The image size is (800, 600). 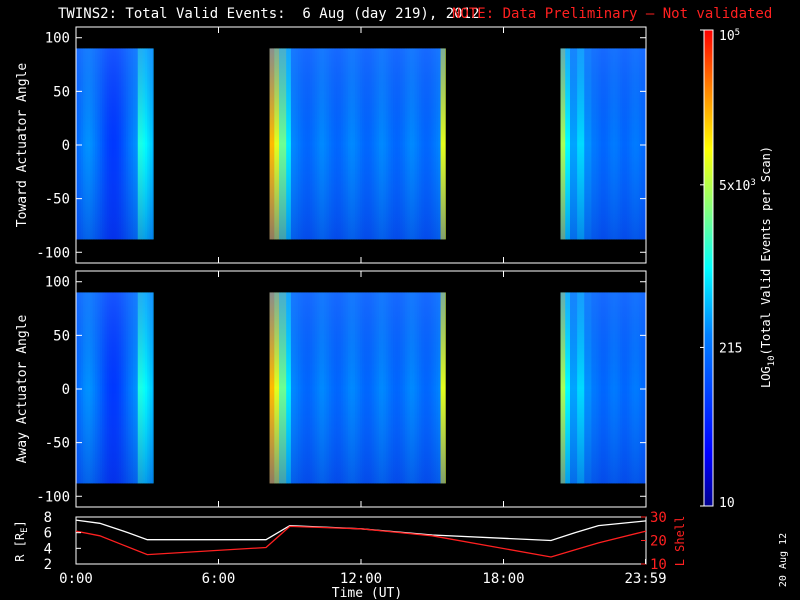 What do you see at coordinates (48, 518) in the screenshot?
I see `orbit-y-tick-label: 8` at bounding box center [48, 518].